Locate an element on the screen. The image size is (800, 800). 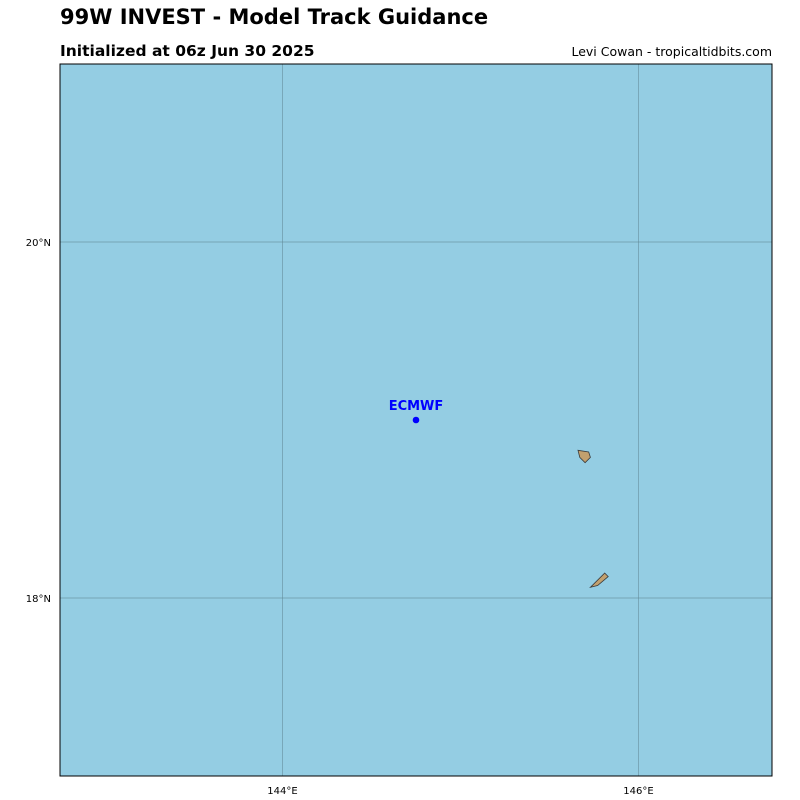
lon-tick-label-146: 146°E is located at coordinates (638, 791).